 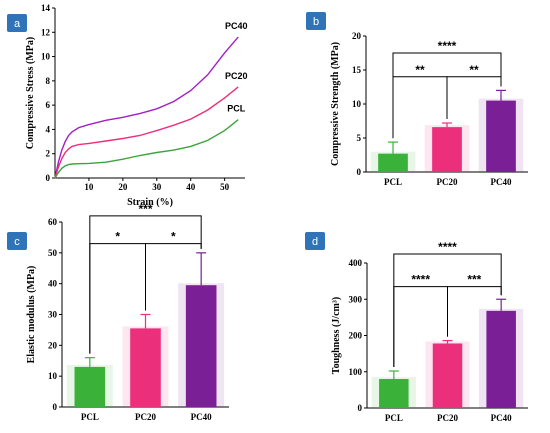 What do you see at coordinates (30, 93) in the screenshot?
I see `y-axis-label: Compressive Stress (MPa)` at bounding box center [30, 93].